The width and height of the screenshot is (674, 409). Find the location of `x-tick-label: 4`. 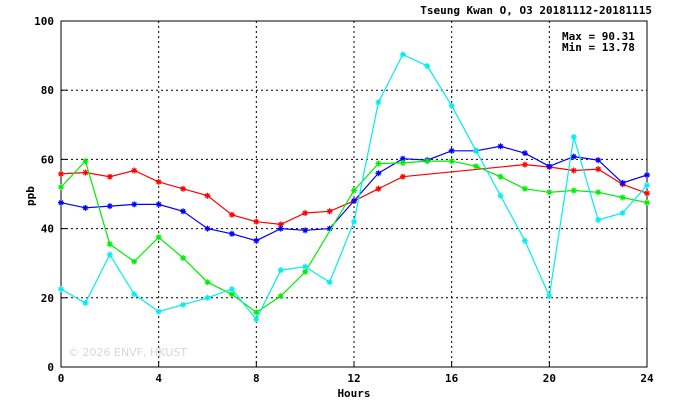

x-tick-label: 4 is located at coordinates (158, 378).